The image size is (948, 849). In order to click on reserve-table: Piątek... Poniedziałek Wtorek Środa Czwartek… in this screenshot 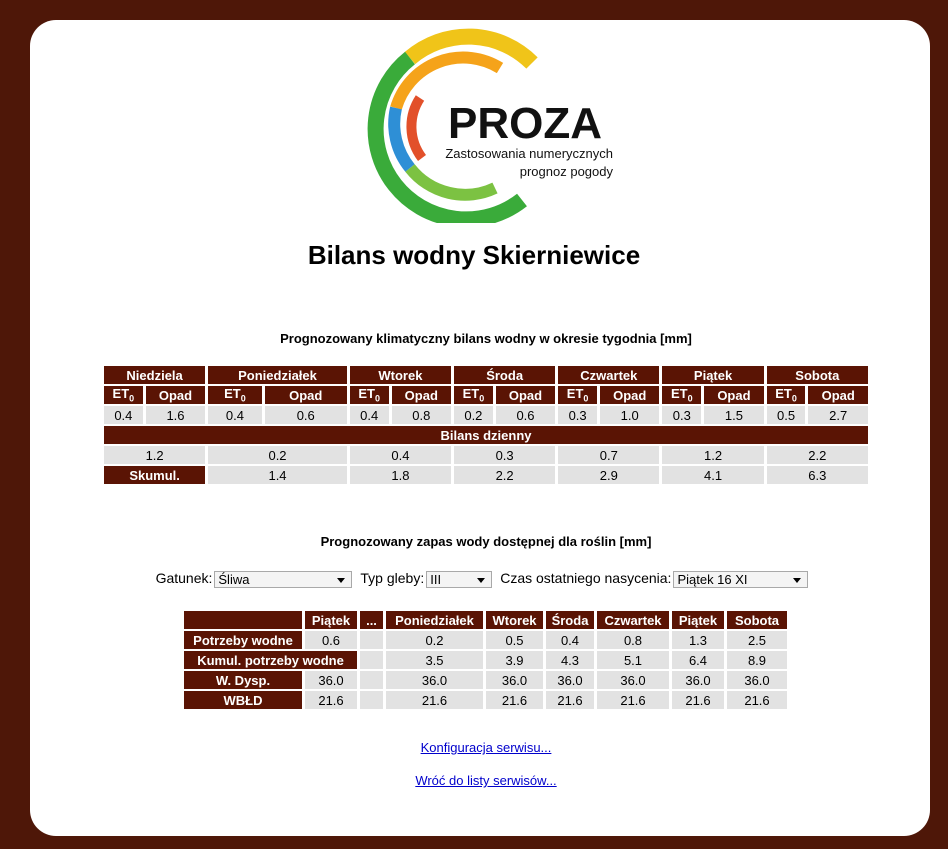, I will do `click(485, 660)`.